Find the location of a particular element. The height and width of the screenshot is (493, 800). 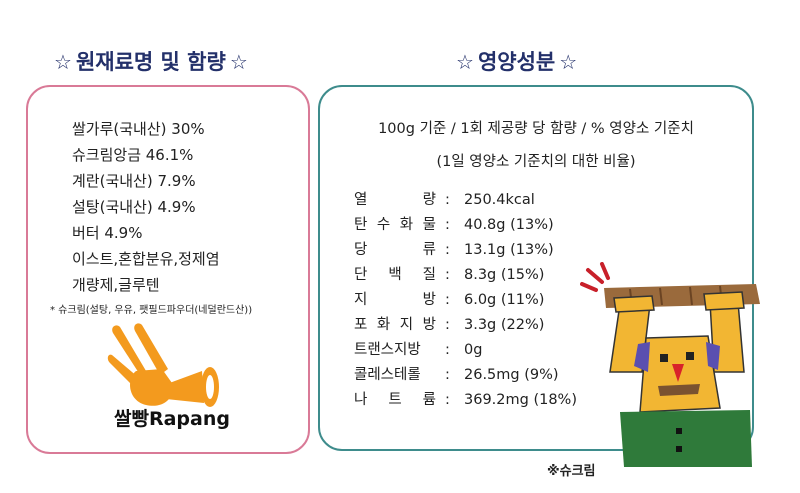

label-char: 트 is located at coordinates (395, 400).